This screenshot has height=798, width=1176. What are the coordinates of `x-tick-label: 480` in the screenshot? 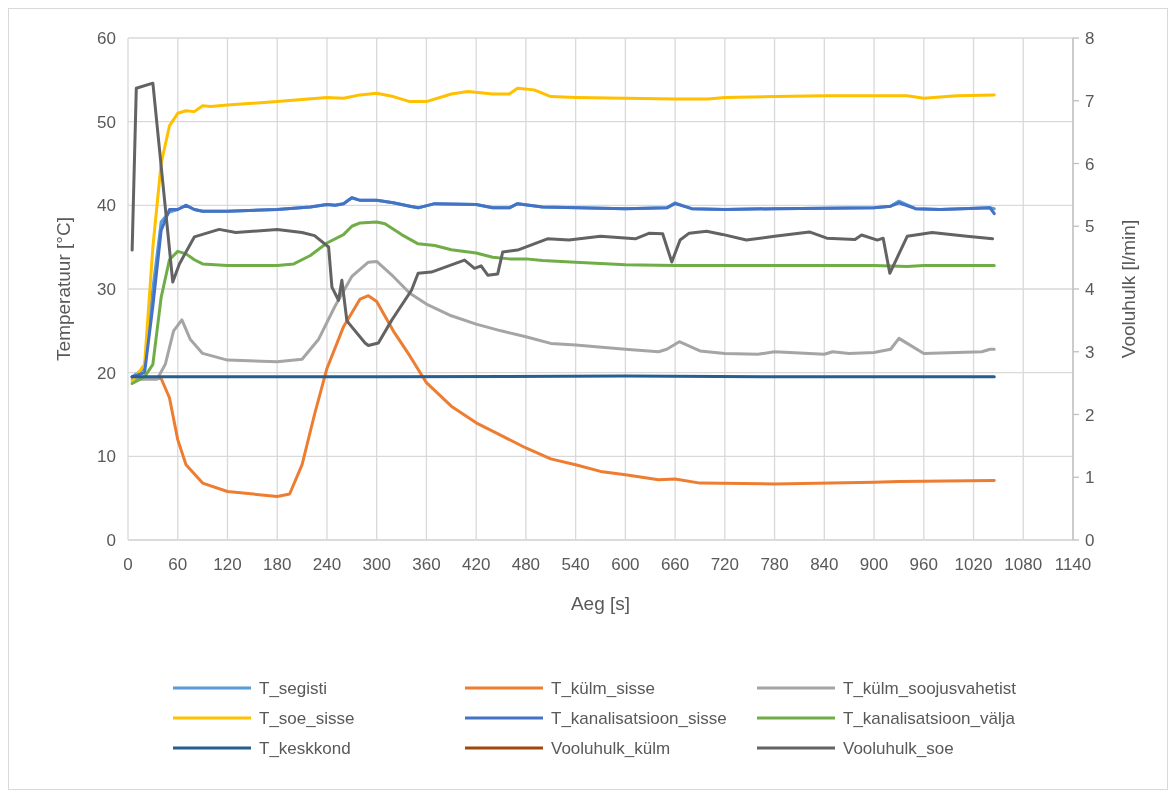 It's located at (526, 564).